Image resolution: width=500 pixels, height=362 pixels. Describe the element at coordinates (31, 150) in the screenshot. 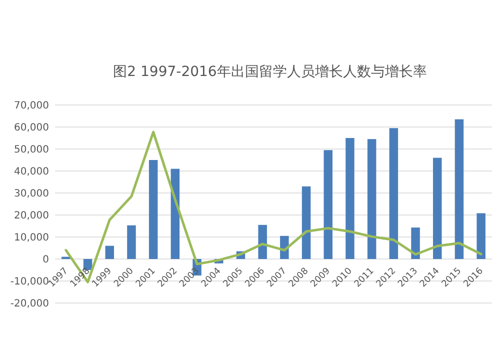

I see `y-tick-label: 50,000` at that location.